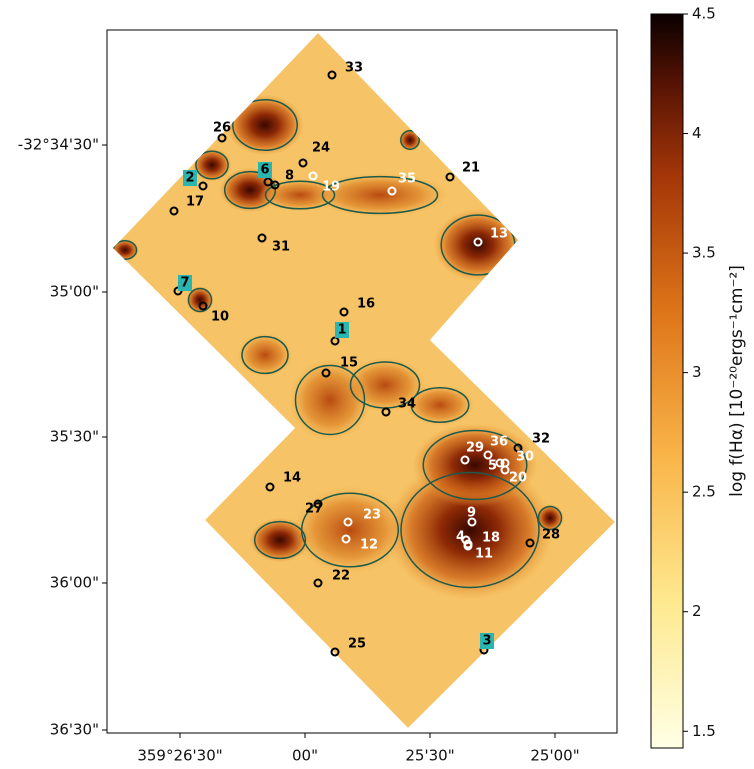 The image size is (754, 769). Describe the element at coordinates (697, 372) in the screenshot. I see `colorbar-tick-label: 3` at that location.